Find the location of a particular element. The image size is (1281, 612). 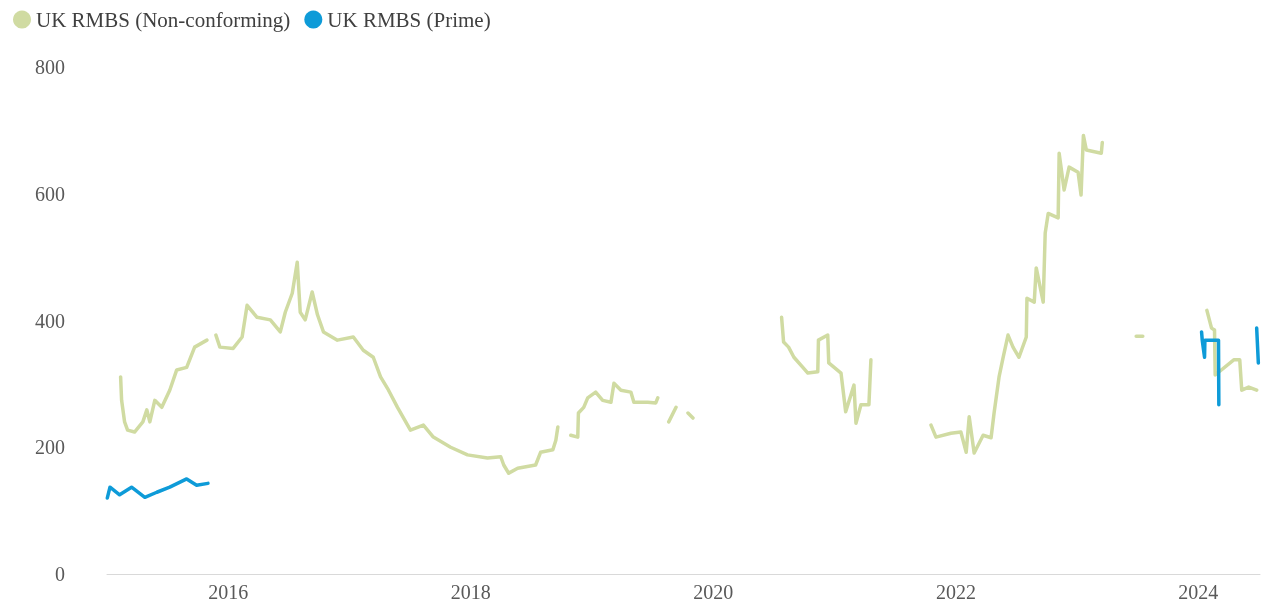

x-tick-label: 2018 is located at coordinates (470, 592).